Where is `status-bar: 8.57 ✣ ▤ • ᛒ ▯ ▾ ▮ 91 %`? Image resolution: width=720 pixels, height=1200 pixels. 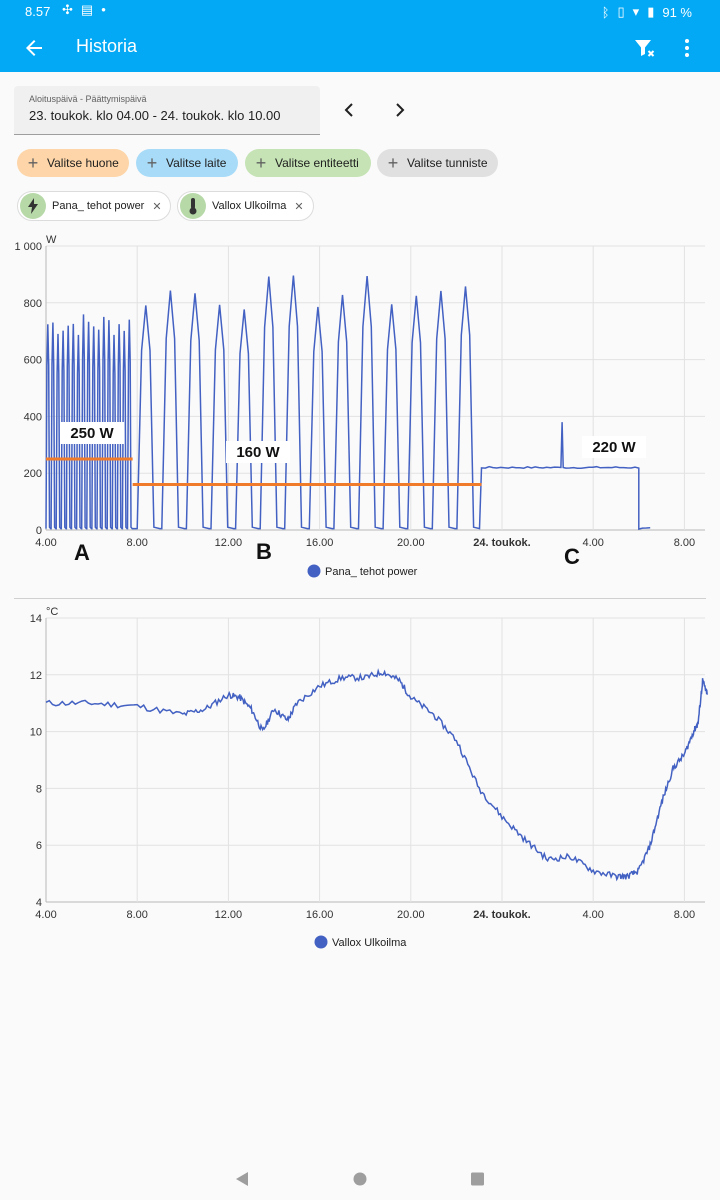 status-bar: 8.57 ✣ ▤ • ᛒ ▯ ▾ ▮ 91 % is located at coordinates (360, 12).